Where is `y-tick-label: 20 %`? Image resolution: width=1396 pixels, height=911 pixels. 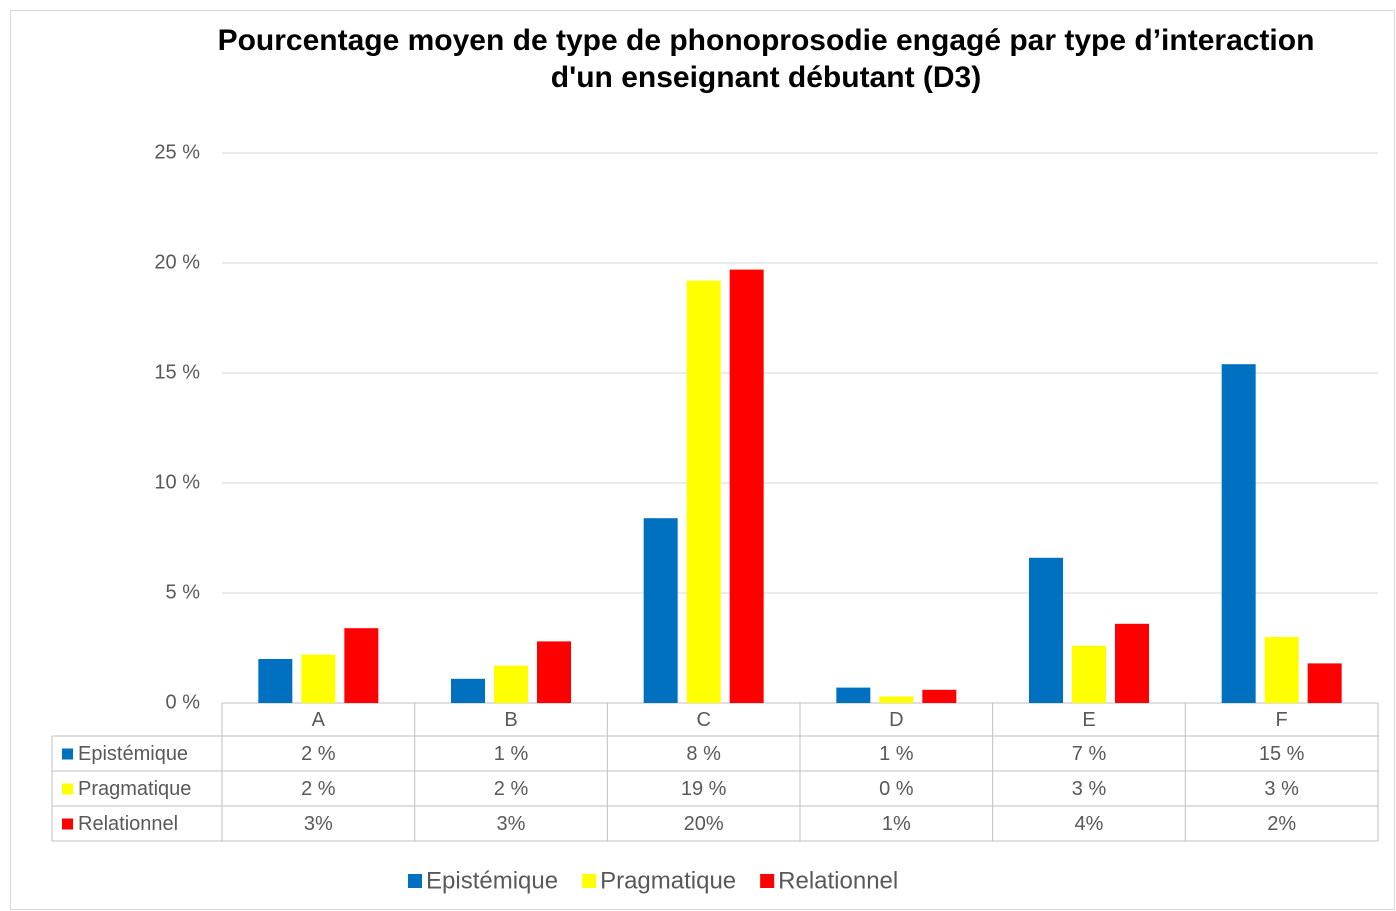 y-tick-label: 20 % is located at coordinates (177, 262).